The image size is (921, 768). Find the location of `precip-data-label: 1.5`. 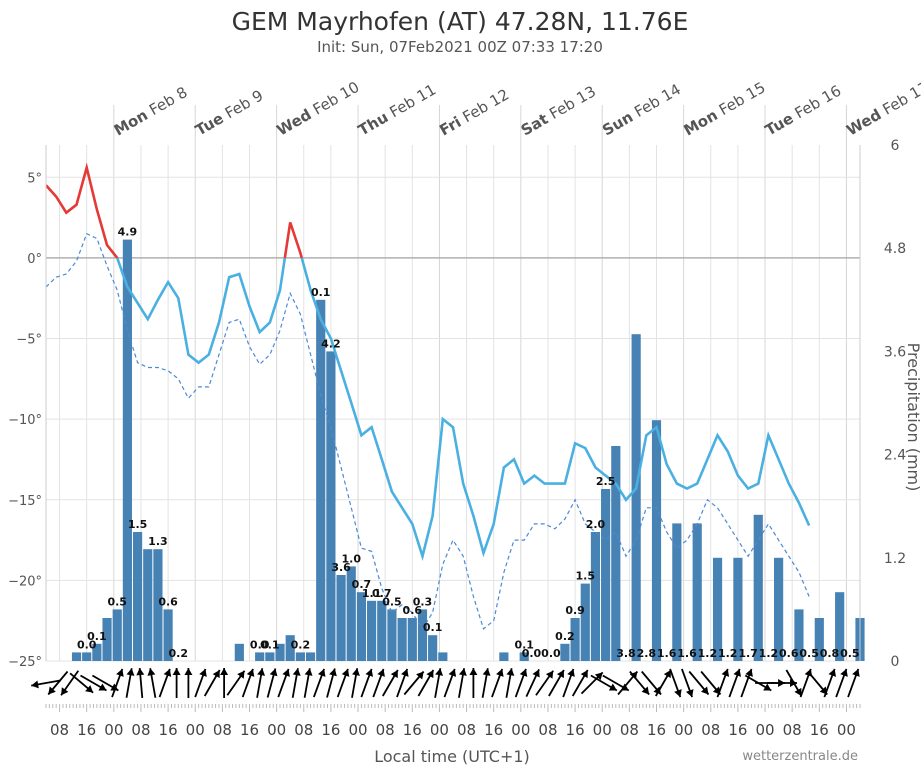

precip-data-label: 1.5 is located at coordinates (138, 524).